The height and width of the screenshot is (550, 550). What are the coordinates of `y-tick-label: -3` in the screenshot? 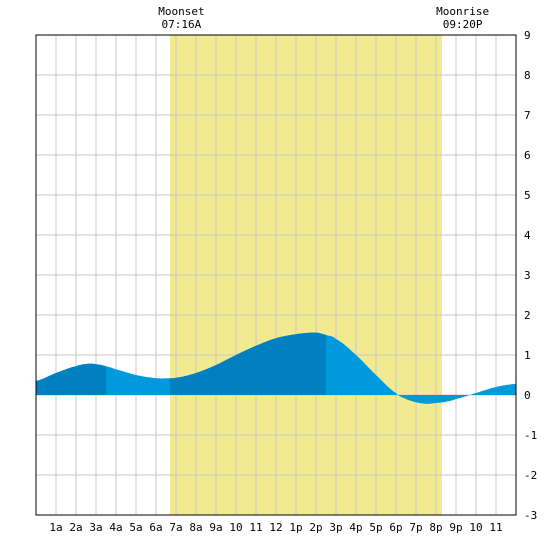 It's located at (530, 515).